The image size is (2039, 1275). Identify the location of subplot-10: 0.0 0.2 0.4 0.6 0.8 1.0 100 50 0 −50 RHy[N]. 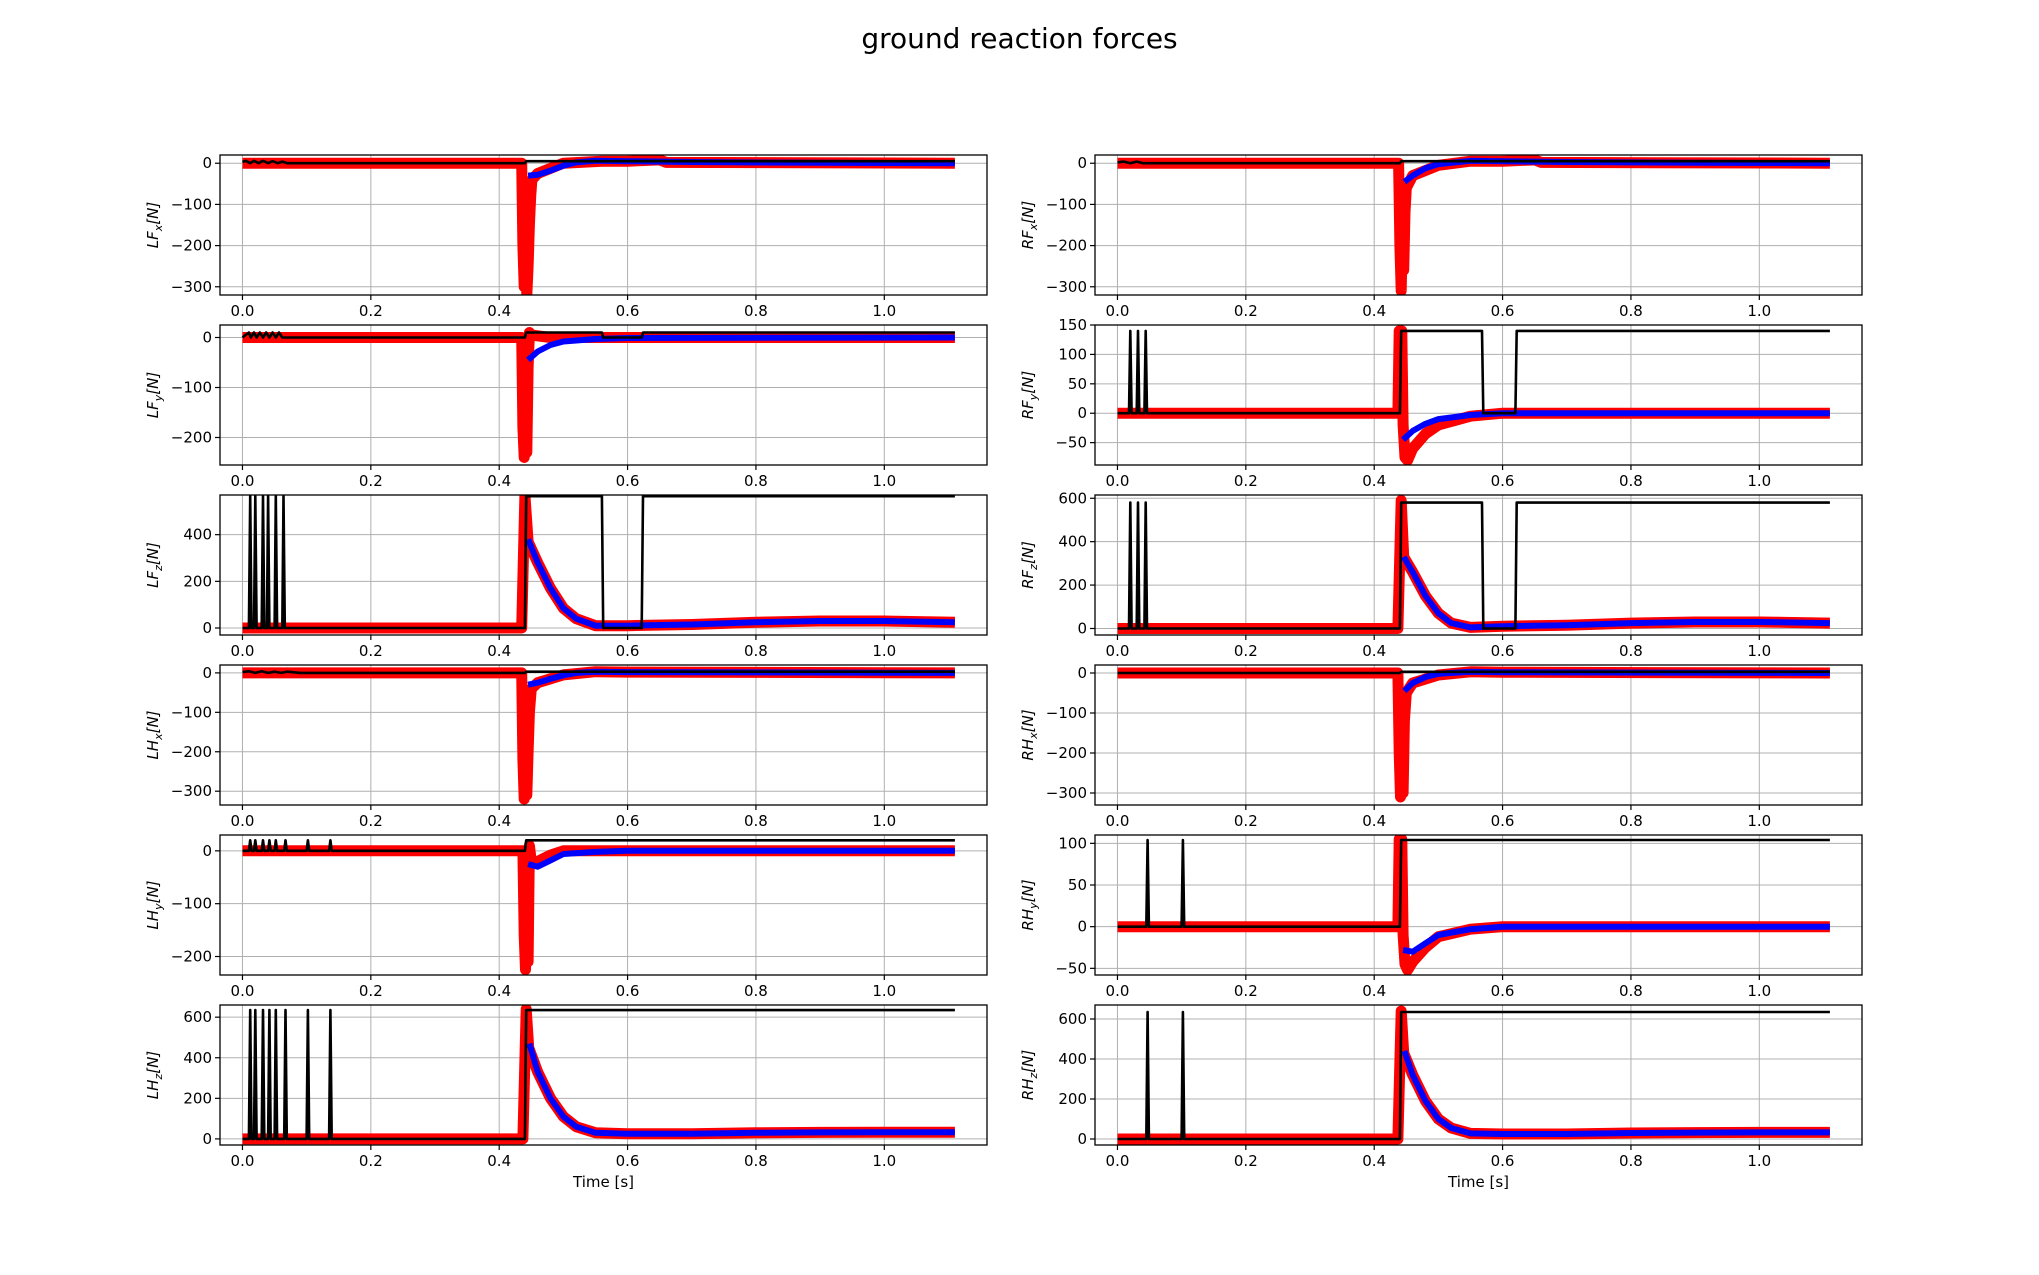
(1441, 917).